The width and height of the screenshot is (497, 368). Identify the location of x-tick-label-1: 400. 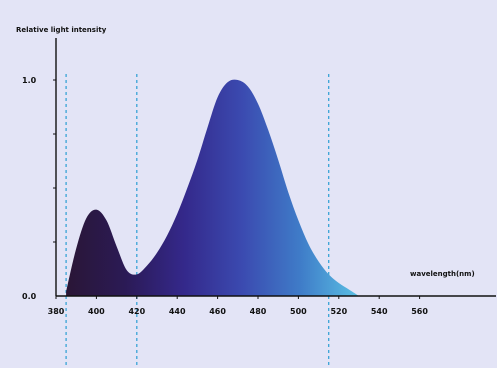
(96, 311).